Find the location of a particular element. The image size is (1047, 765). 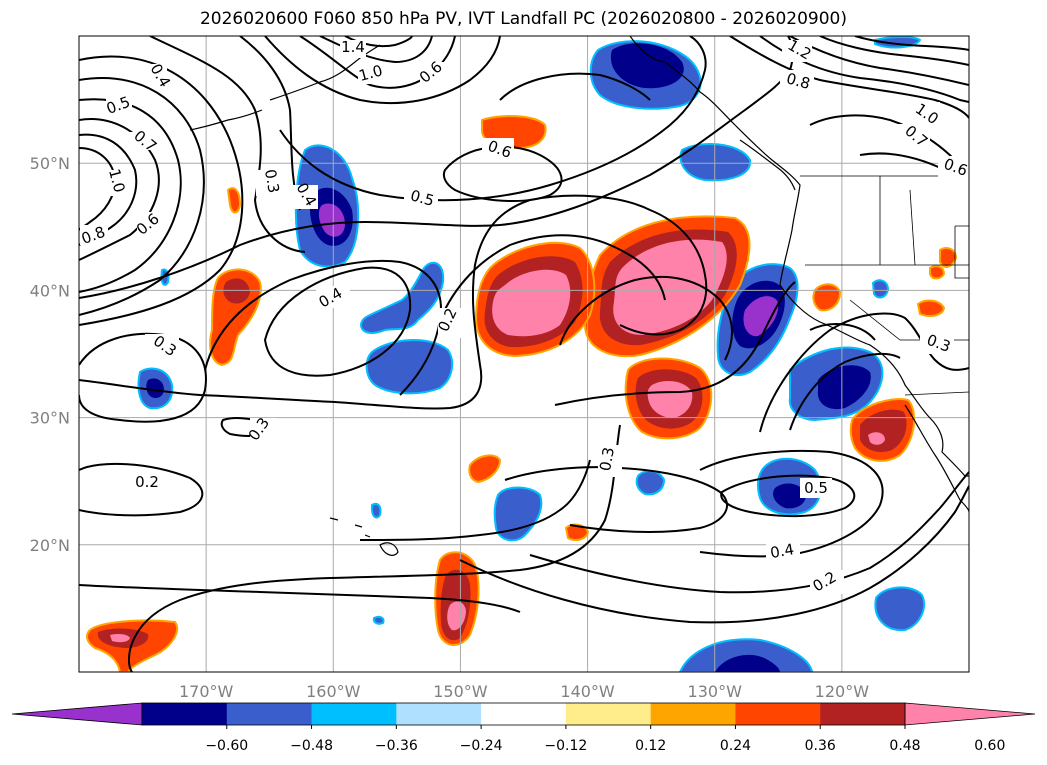

baja-coastline is located at coordinates (936, 458).